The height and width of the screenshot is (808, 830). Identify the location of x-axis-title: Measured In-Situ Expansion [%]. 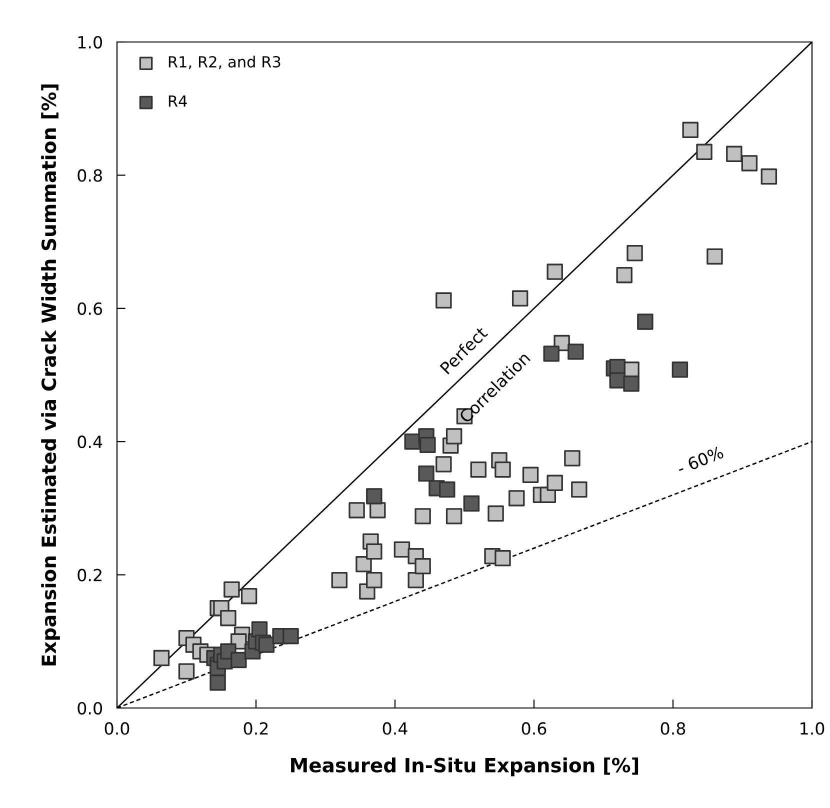
(464, 766).